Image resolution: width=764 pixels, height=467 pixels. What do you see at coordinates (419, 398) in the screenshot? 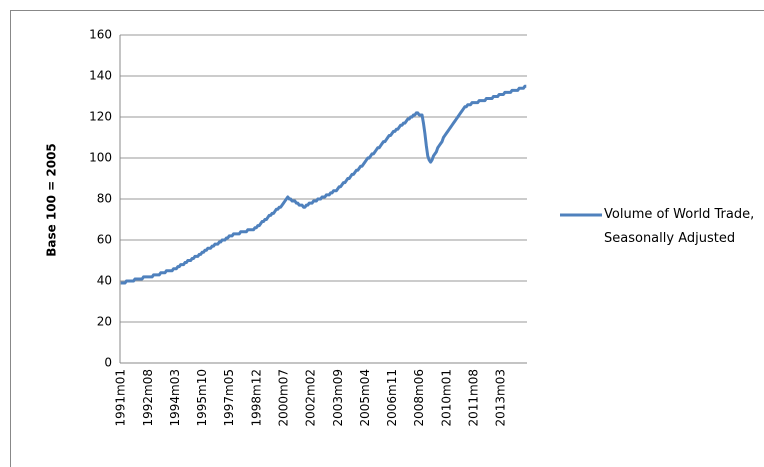
I see `x-tick-label: 2008m06` at bounding box center [419, 398].